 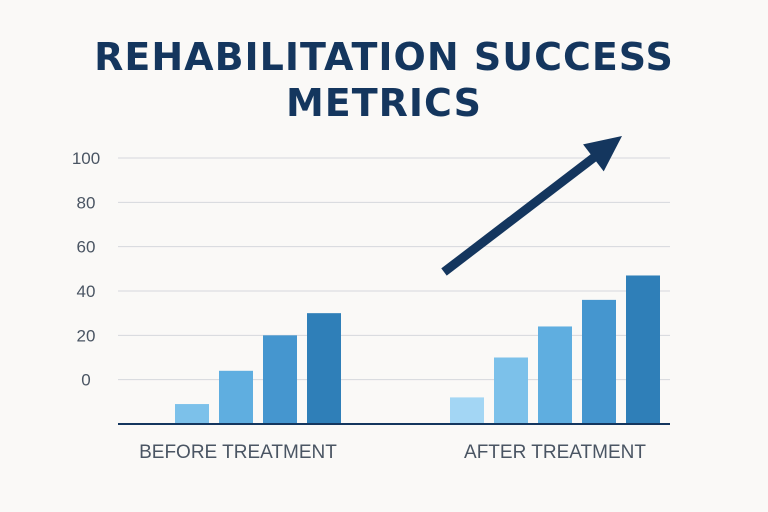 I want to click on y-tick-label: 60, so click(x=86, y=247).